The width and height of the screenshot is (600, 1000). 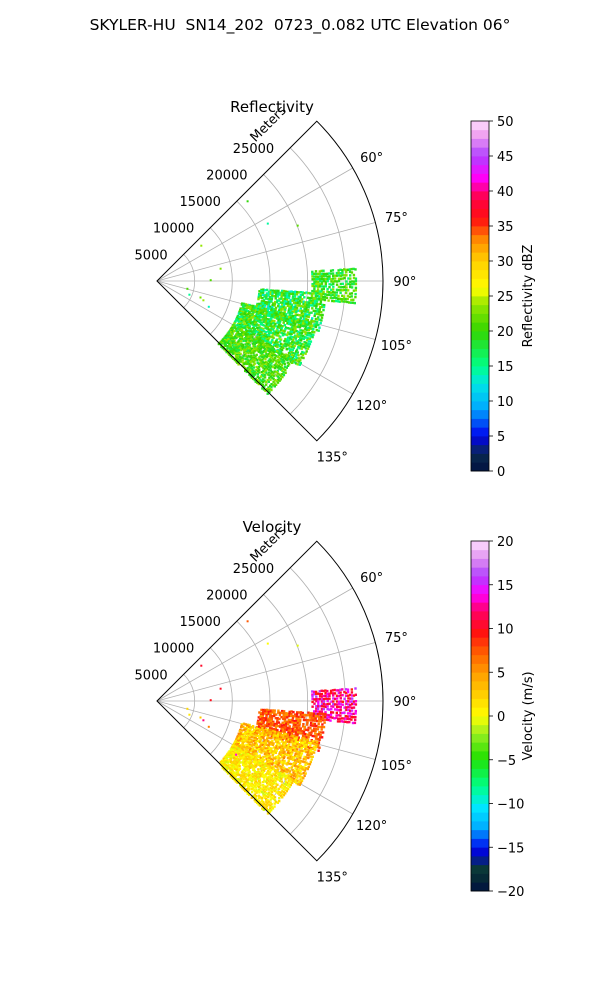 I want to click on azimuth-tick-label: 135°, so click(x=332, y=457).